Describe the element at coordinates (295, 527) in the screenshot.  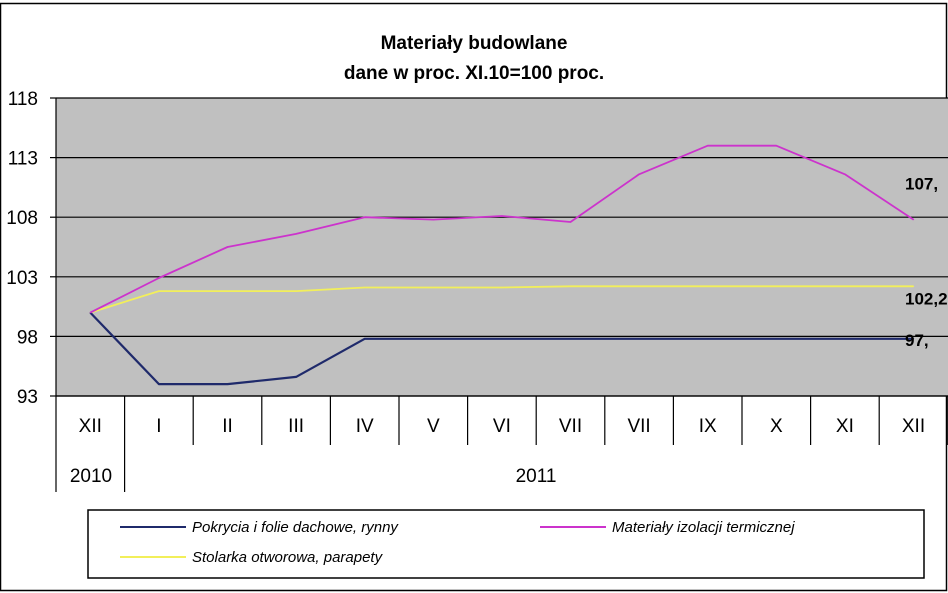
I see `legend-label-pokrycia: Pokrycia i folie dachowe, rynny` at that location.